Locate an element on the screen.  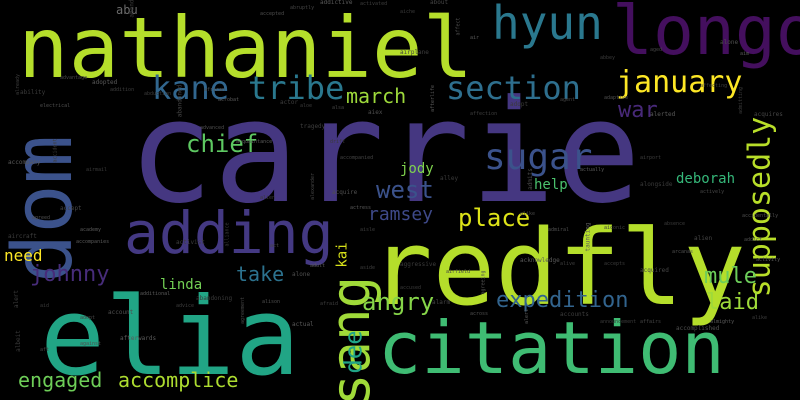
small-word: aiconic is located at coordinates (615, 228).